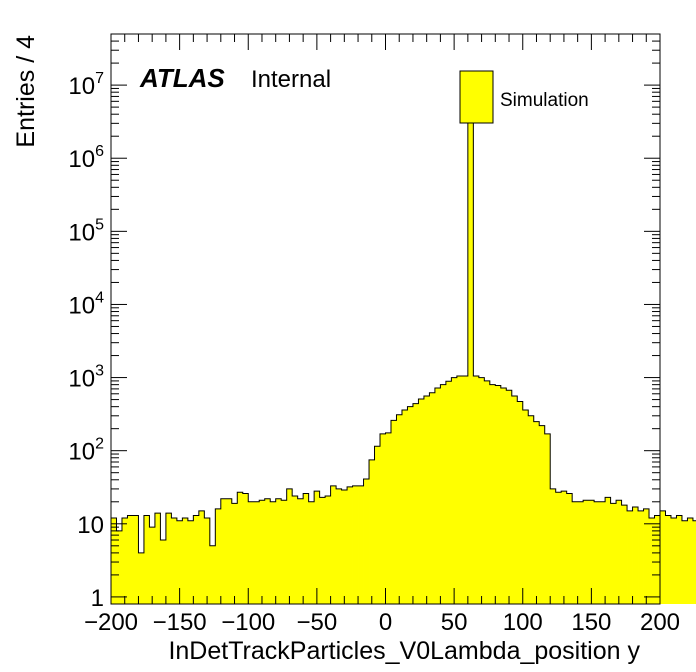  I want to click on y-tick-label: 10⁴, so click(86, 304).